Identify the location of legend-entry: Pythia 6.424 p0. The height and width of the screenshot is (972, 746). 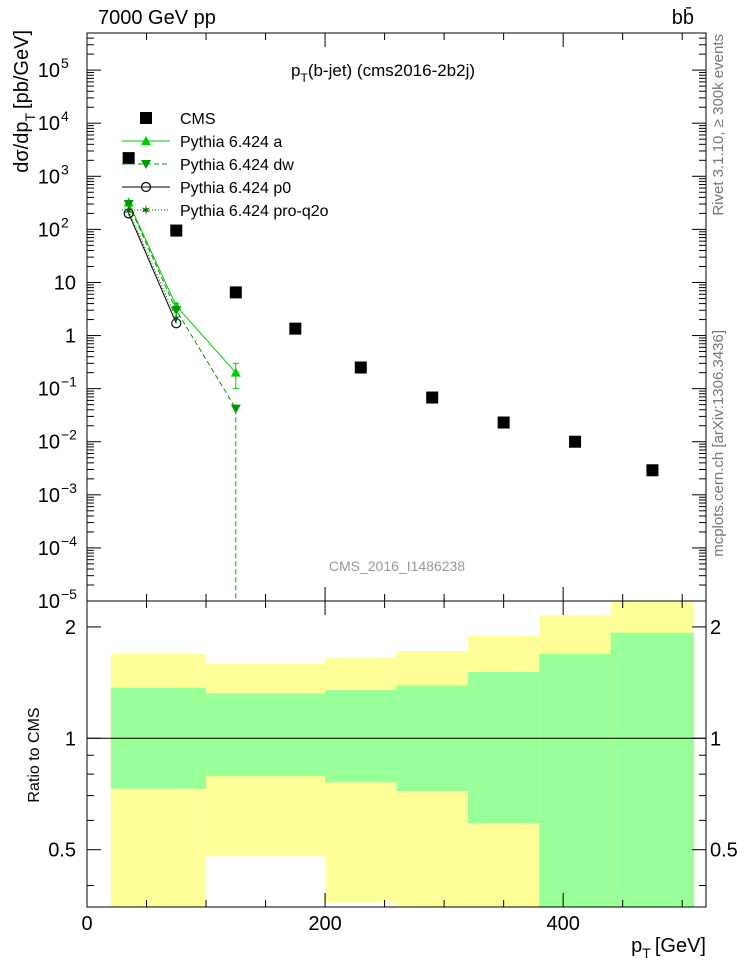
(206, 188).